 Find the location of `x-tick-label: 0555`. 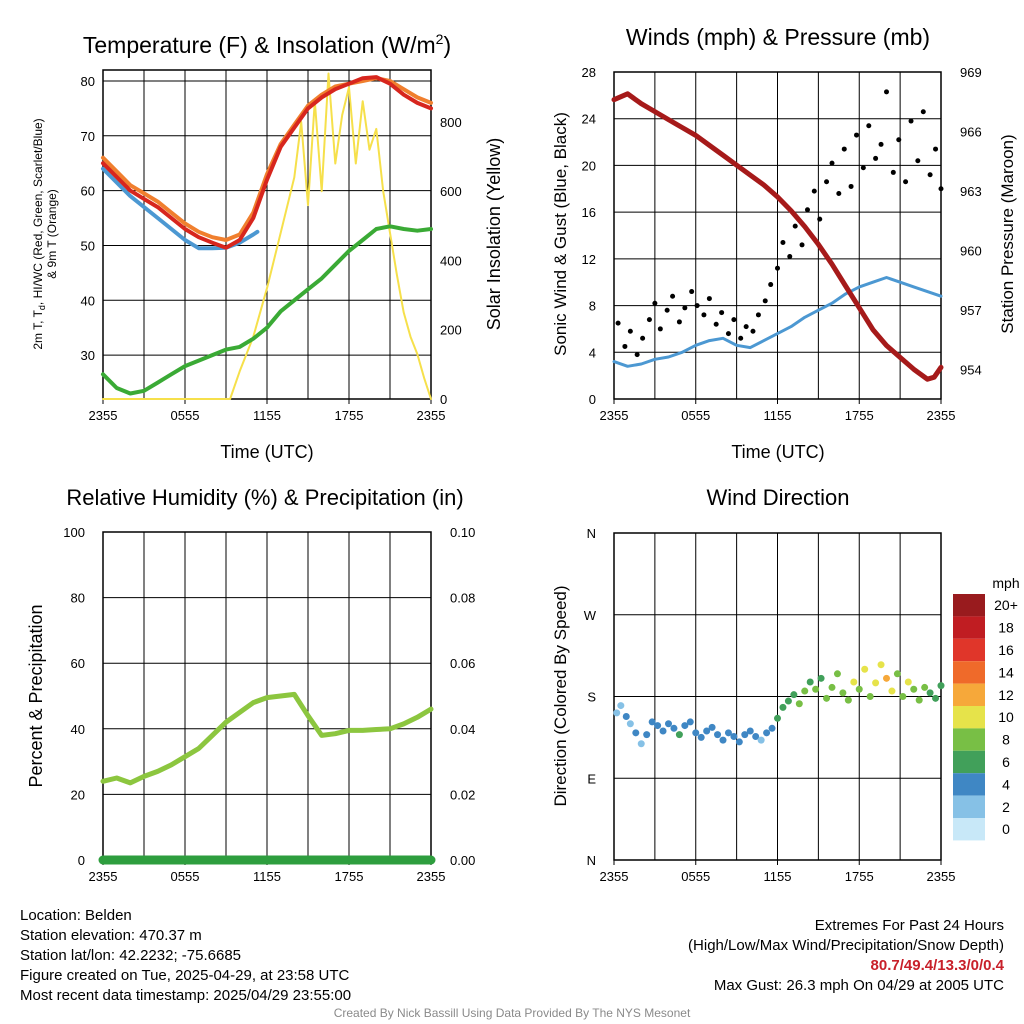

x-tick-label: 0555 is located at coordinates (185, 876).